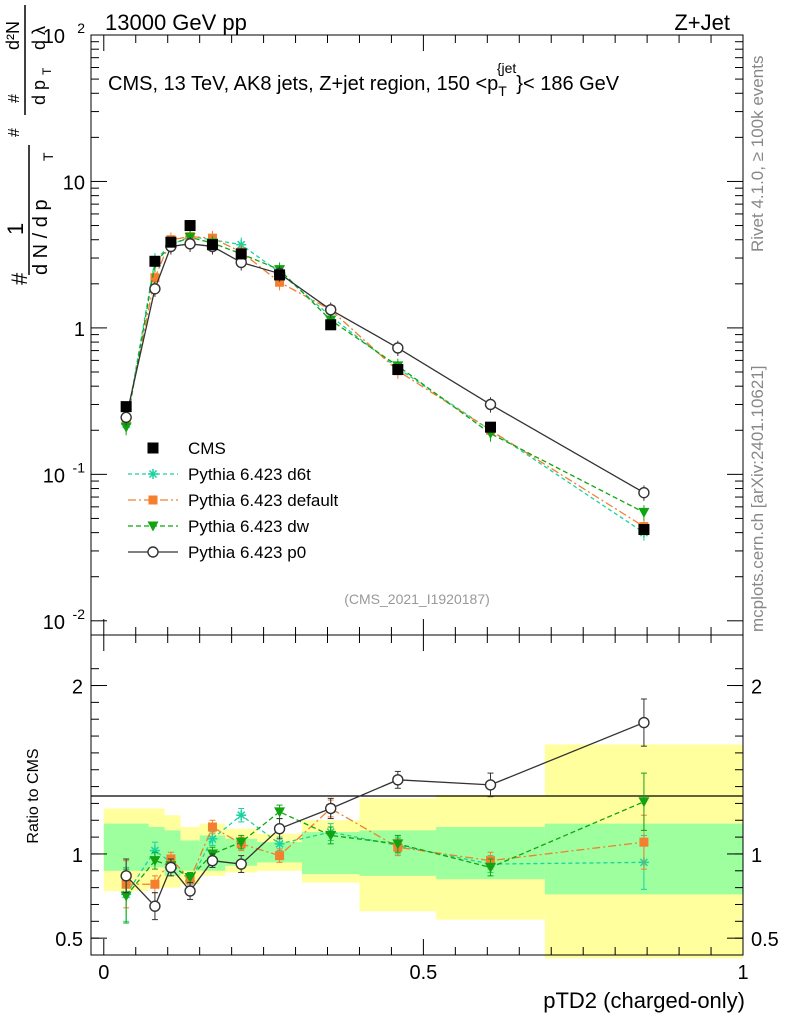 This screenshot has height=1029, width=786. I want to click on ratio-xtick-label: 1, so click(742, 973).